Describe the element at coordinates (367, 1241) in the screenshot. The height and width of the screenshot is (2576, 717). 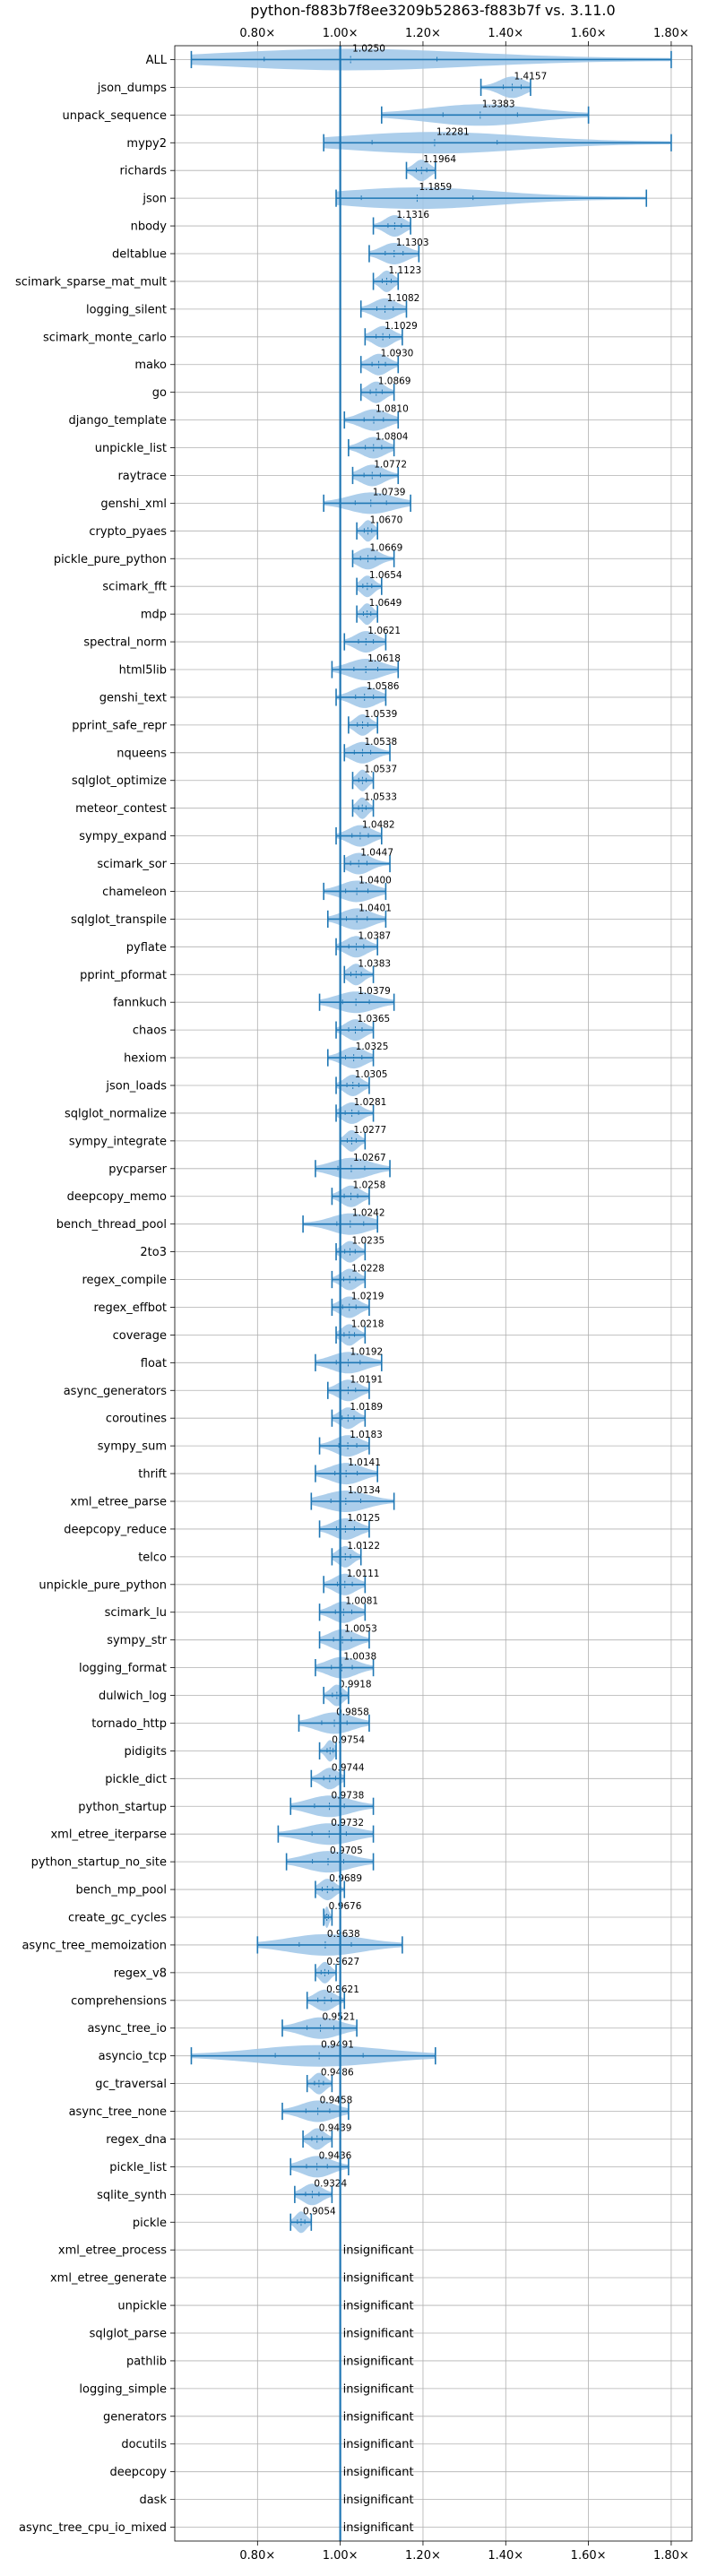
I see `data-value-label: 1.0235` at that location.